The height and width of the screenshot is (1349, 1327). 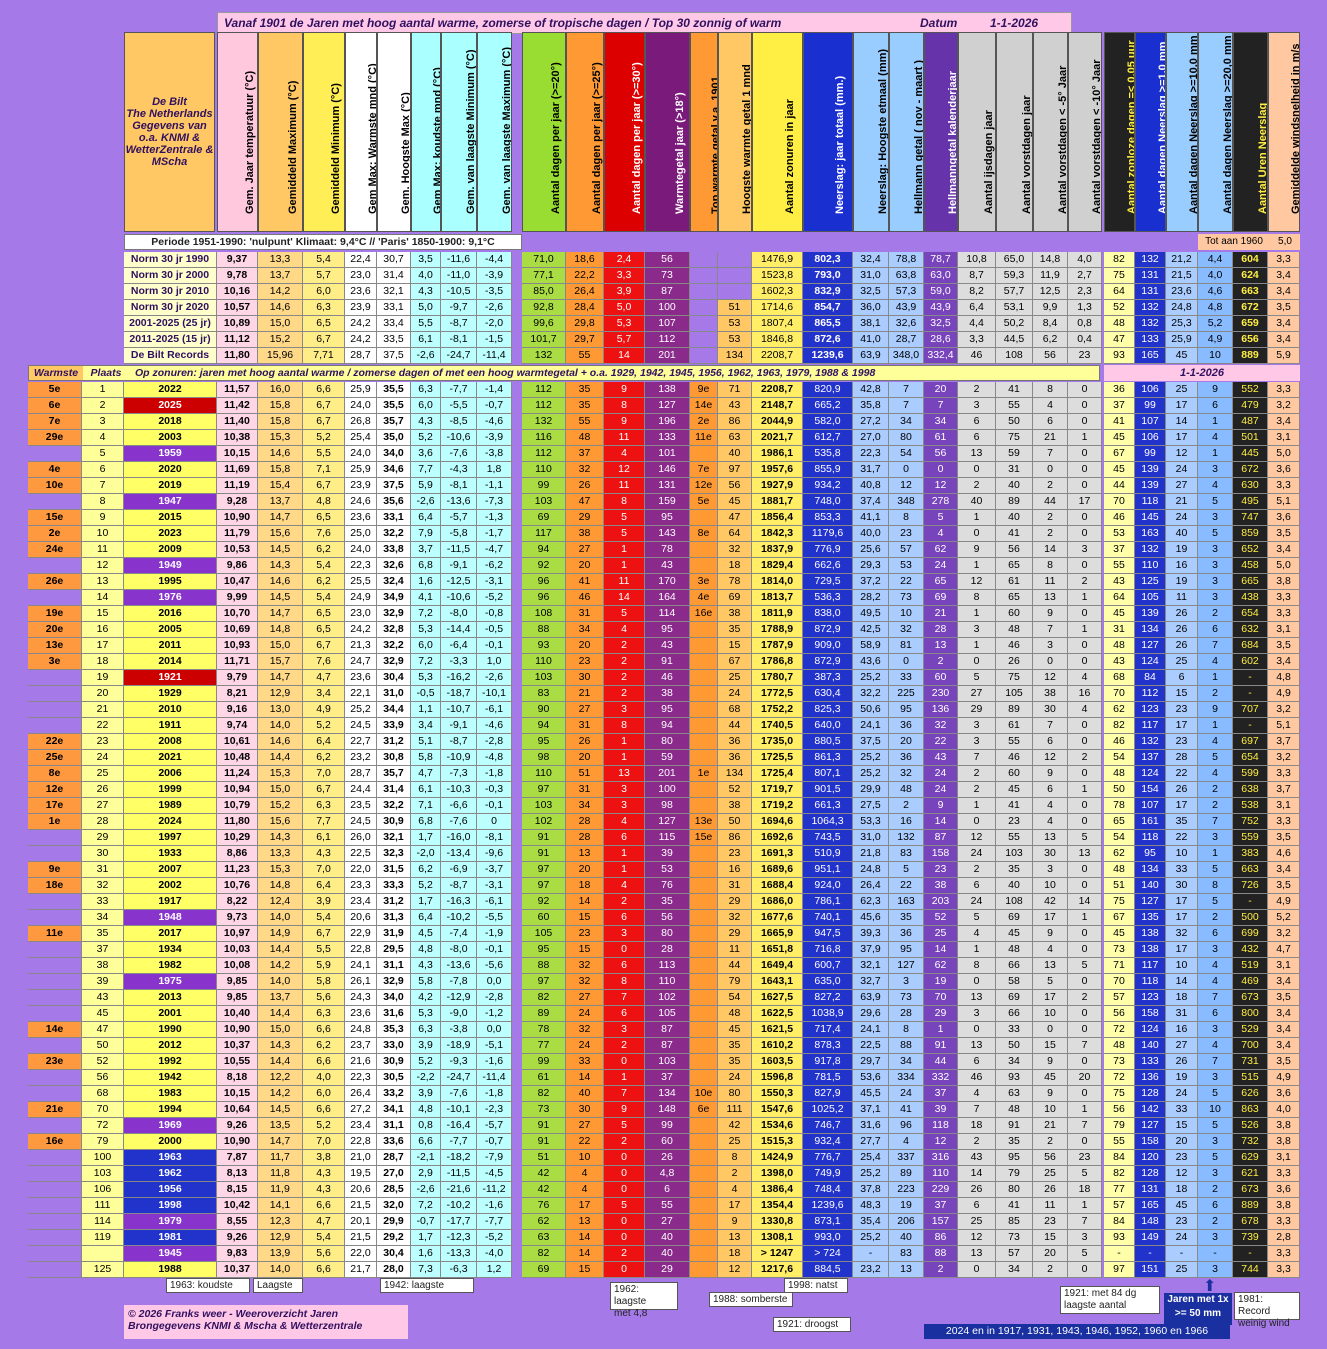 What do you see at coordinates (1284, 486) in the screenshot?
I see `year-data-cell: 3,3` at bounding box center [1284, 486].